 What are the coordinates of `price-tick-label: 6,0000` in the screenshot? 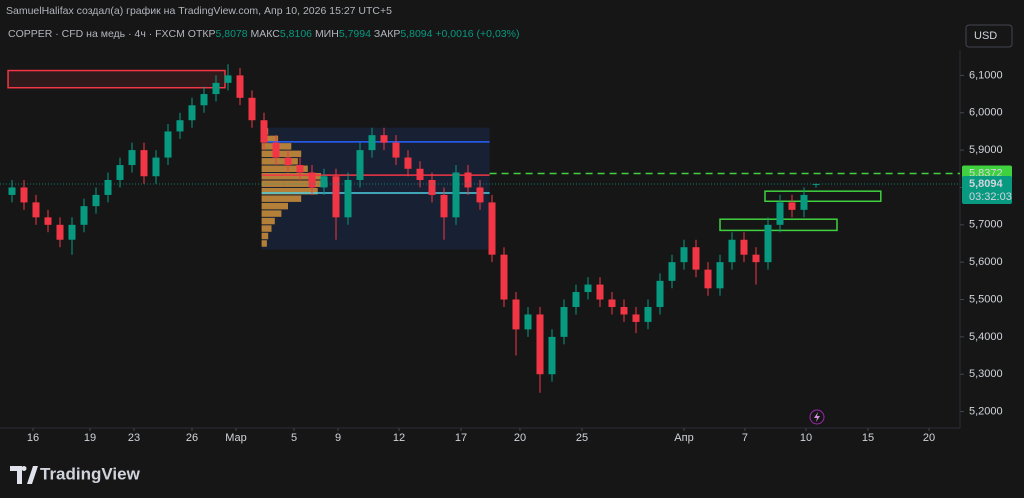 It's located at (986, 113).